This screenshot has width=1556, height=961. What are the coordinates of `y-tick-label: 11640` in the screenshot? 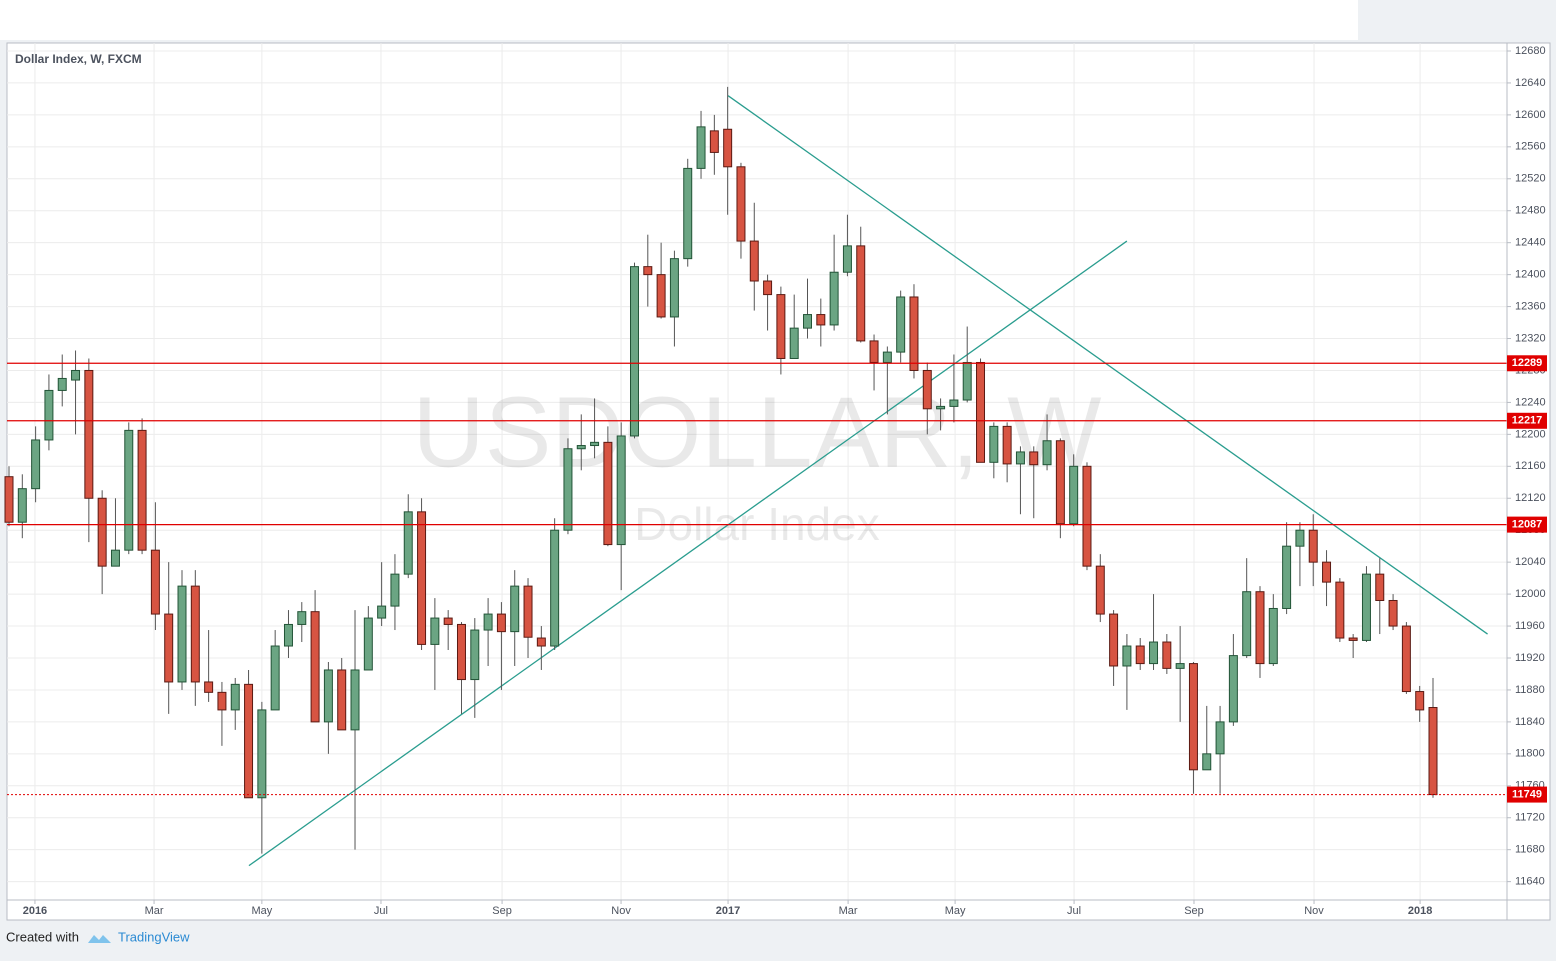 It's located at (1530, 882).